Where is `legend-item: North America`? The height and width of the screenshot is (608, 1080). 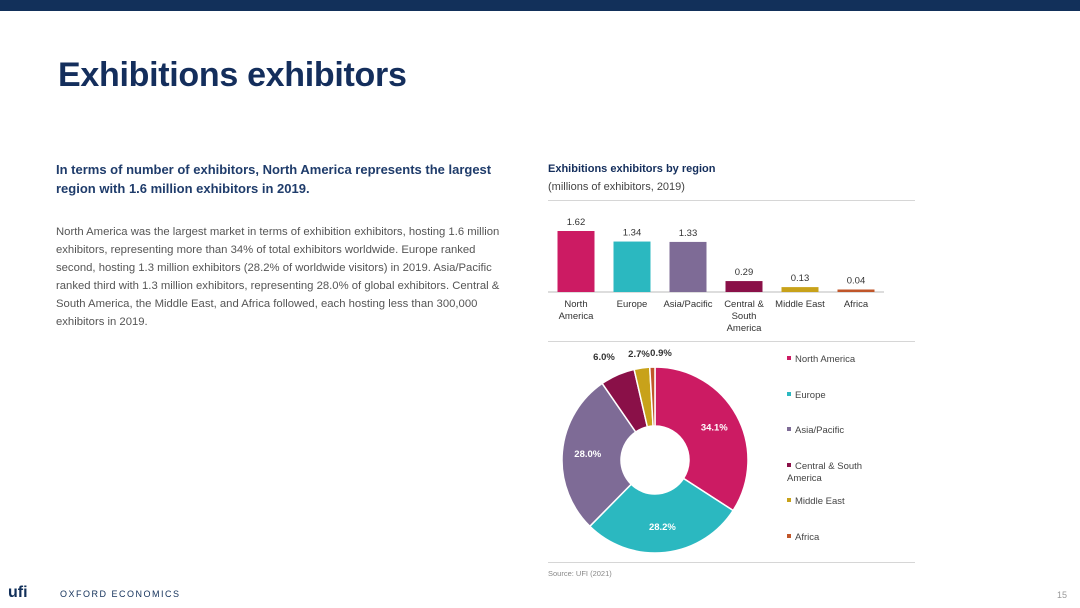 legend-item: North America is located at coordinates (842, 360).